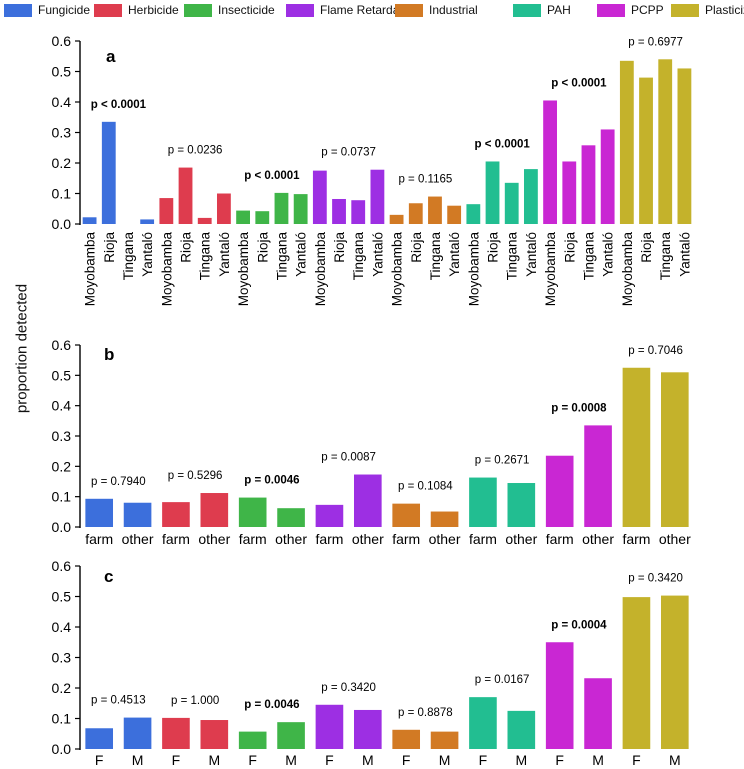 The width and height of the screenshot is (744, 769). What do you see at coordinates (724, 10) in the screenshot?
I see `legend-label: Plasticizer` at bounding box center [724, 10].